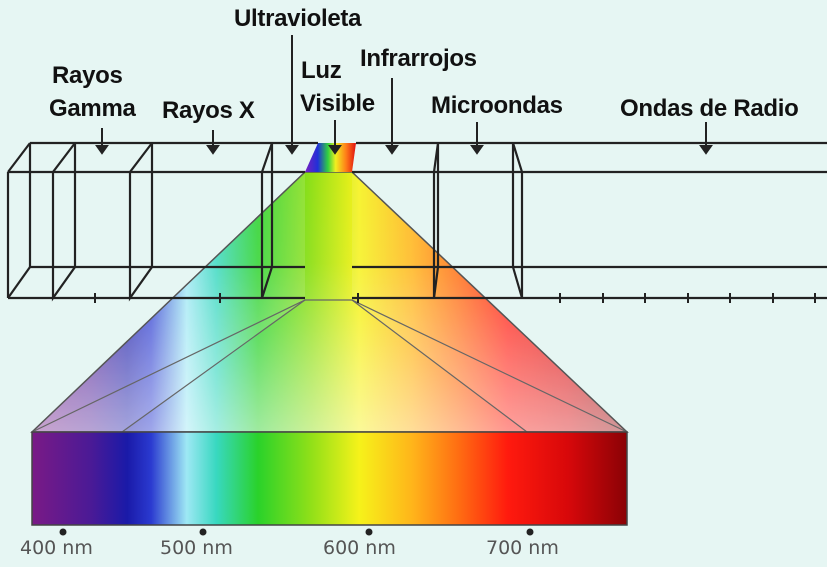 The image size is (827, 567). What do you see at coordinates (196, 548) in the screenshot?
I see `wavelength-label-500: 500 nm` at bounding box center [196, 548].